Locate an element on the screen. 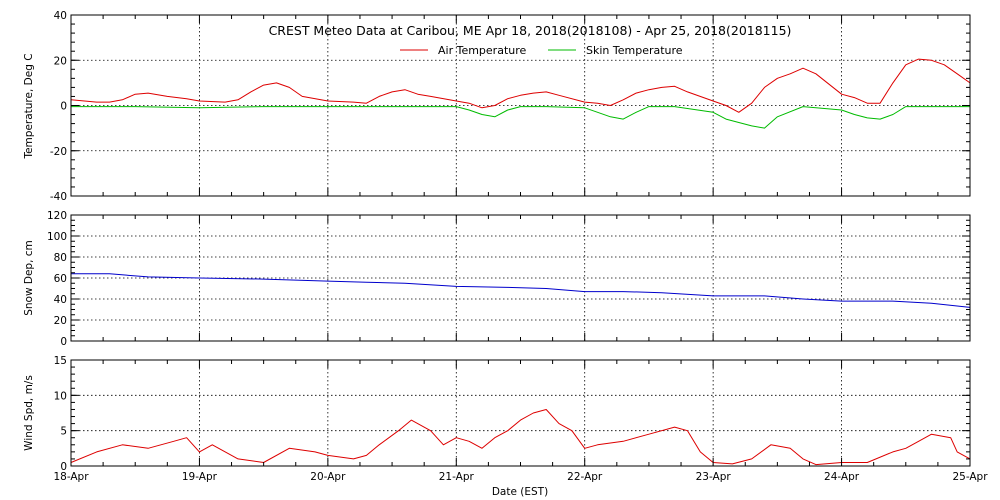 The image size is (1000, 500). y-tick-label: 15 is located at coordinates (60, 361).